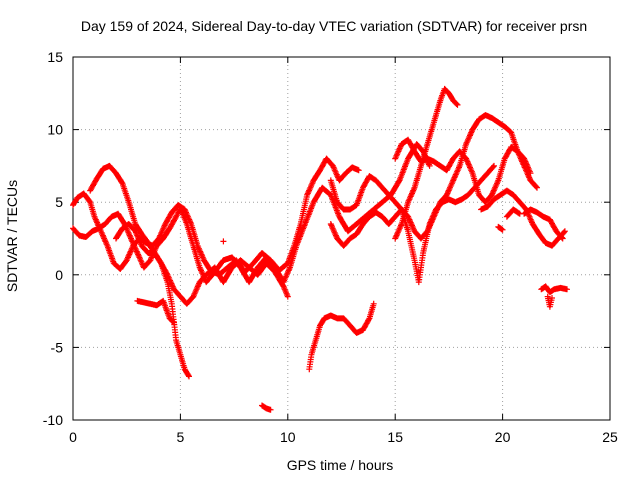  I want to click on x-tick-label-15: 15, so click(395, 437).